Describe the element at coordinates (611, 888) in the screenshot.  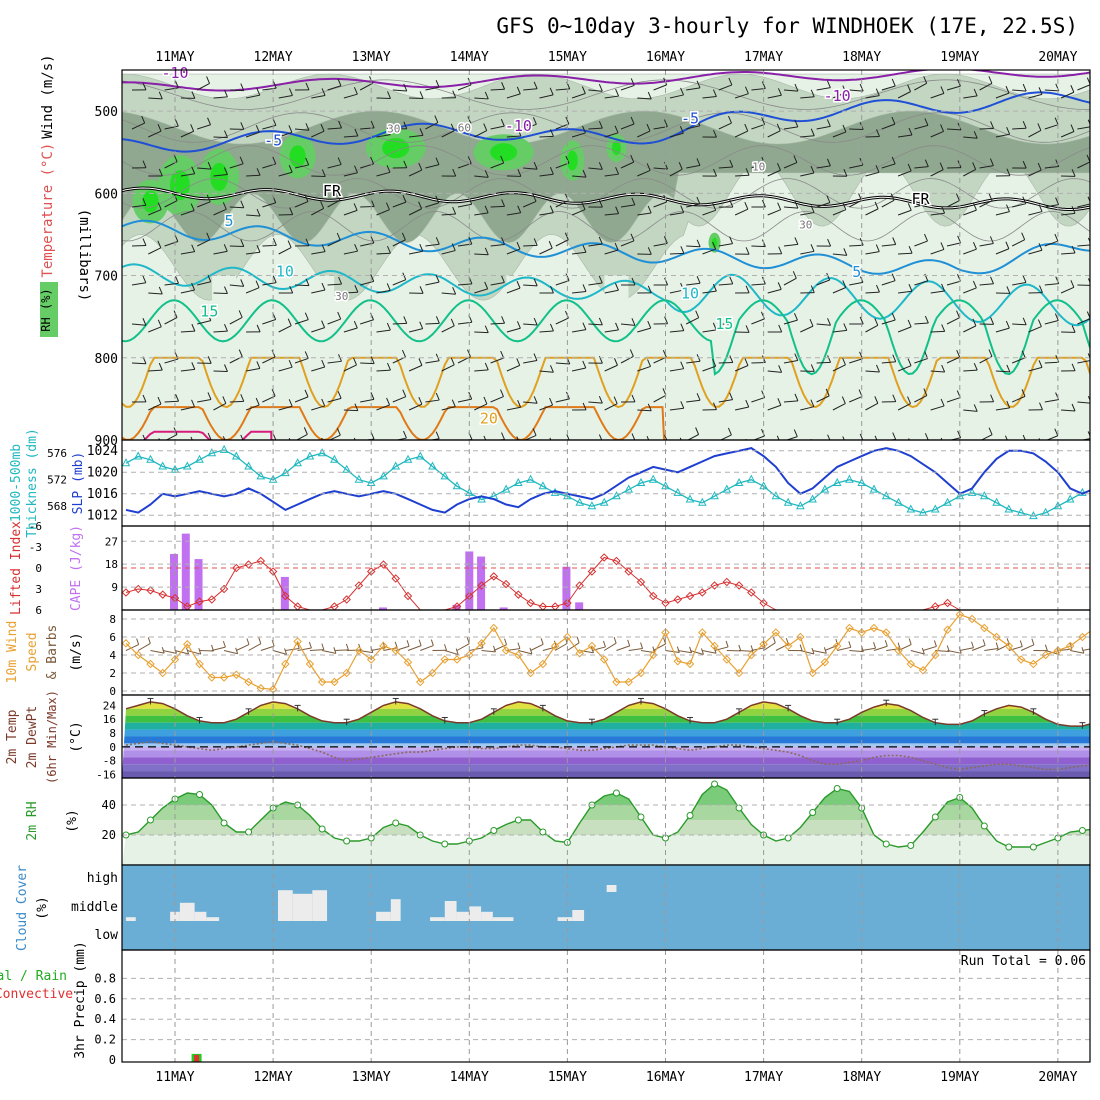
I see `cloud-high-block` at that location.